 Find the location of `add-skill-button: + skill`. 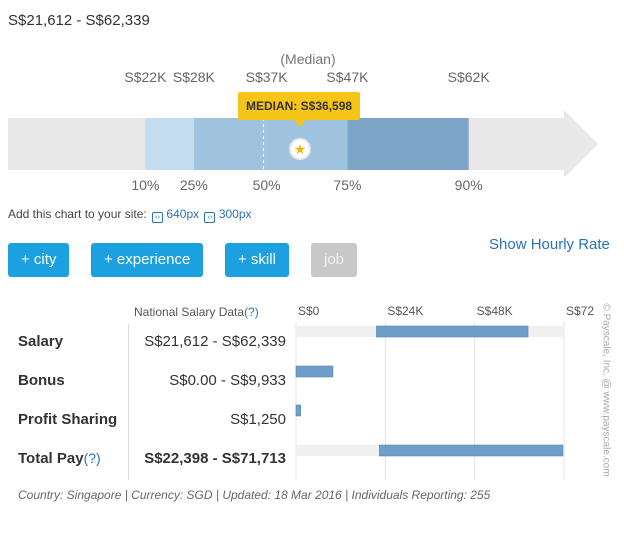

add-skill-button: + skill is located at coordinates (257, 260).